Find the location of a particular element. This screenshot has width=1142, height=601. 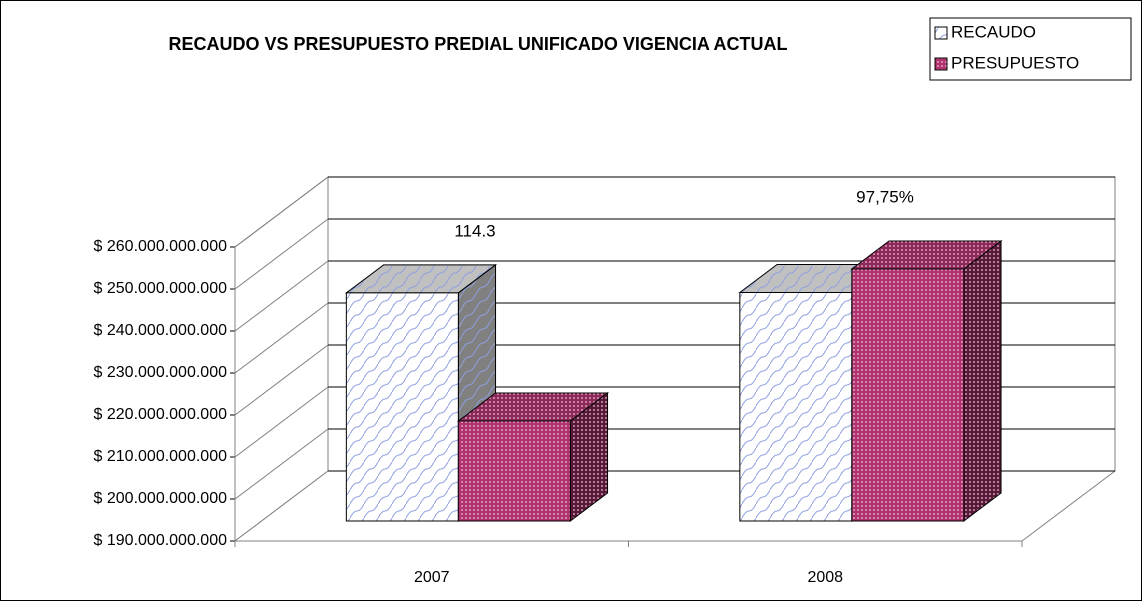

y-tick-label: $ 210.000.000.000 is located at coordinates (161, 456).